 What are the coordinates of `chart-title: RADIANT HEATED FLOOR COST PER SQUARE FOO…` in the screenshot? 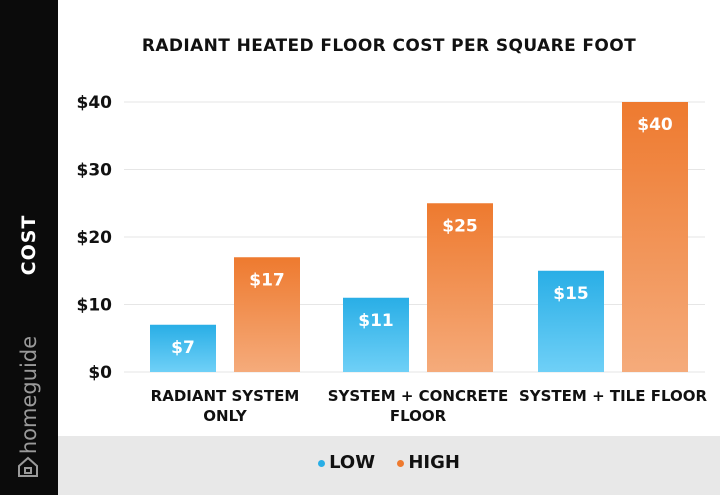 It's located at (389, 46).